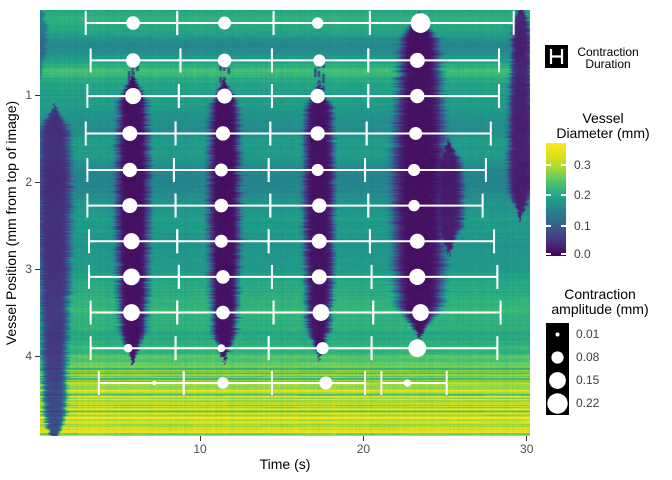  I want to click on amplitude-key-circles, so click(557, 373).